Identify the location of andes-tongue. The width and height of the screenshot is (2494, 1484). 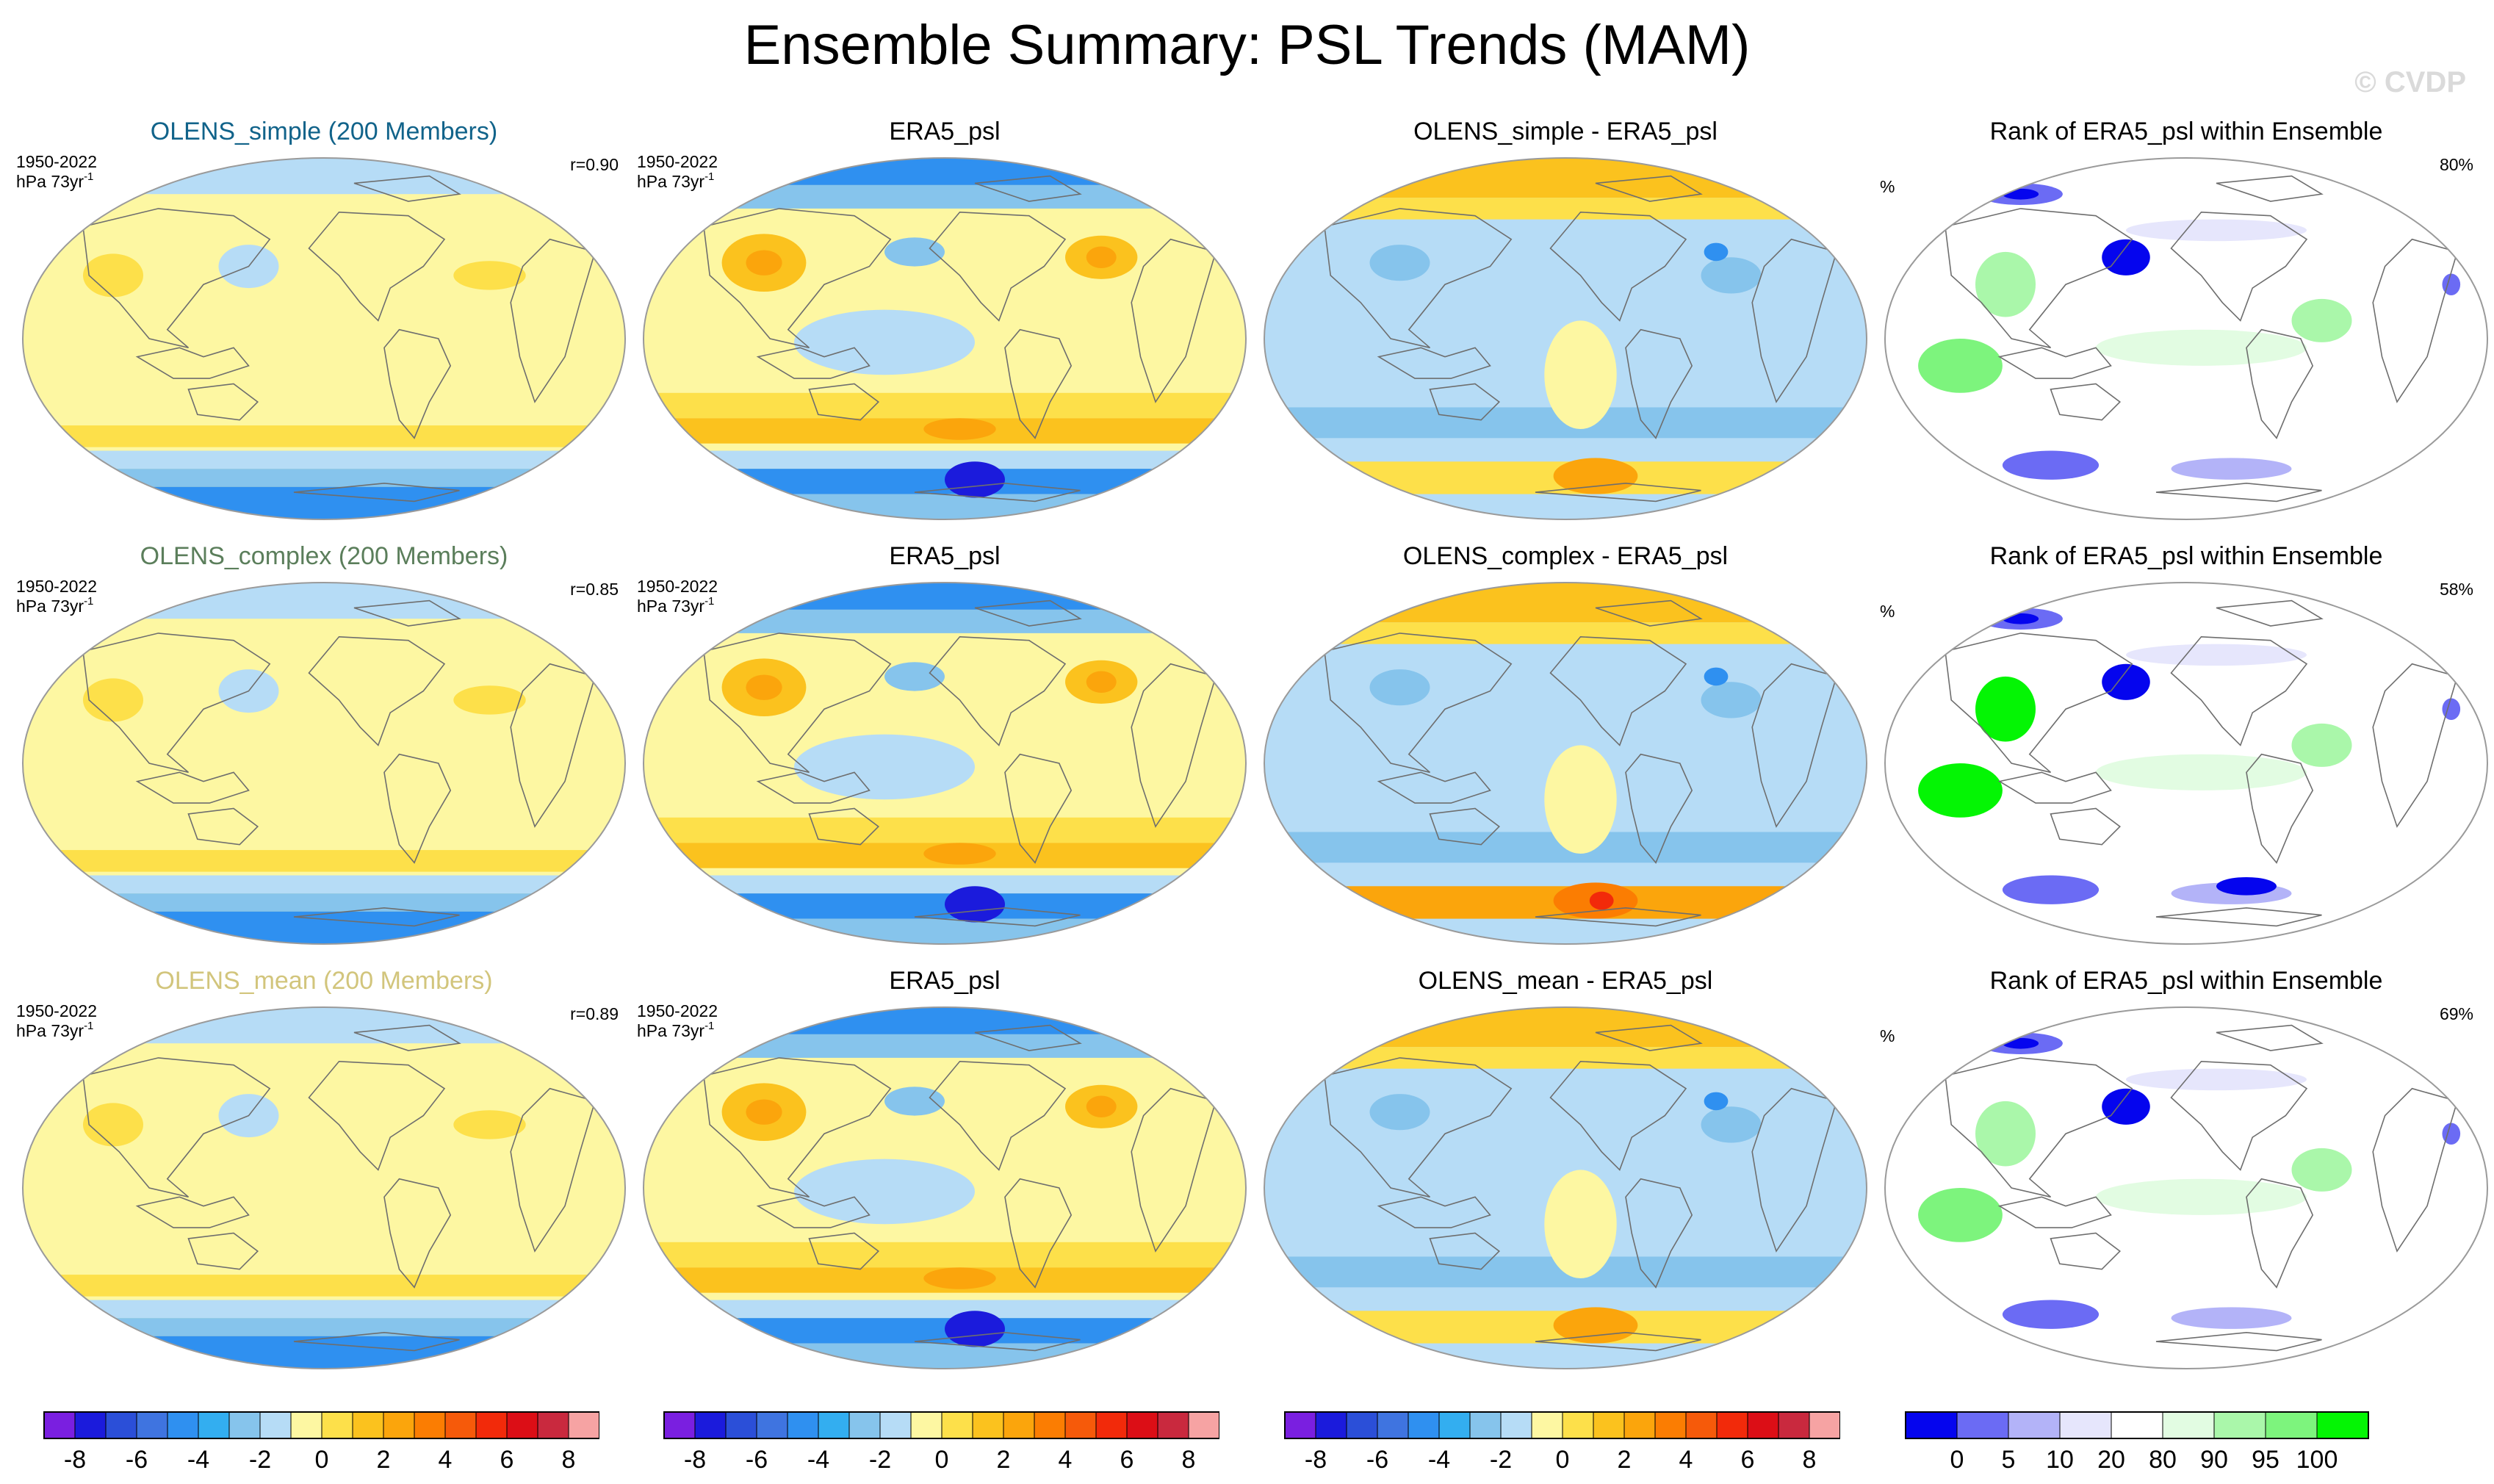
(1580, 1224).